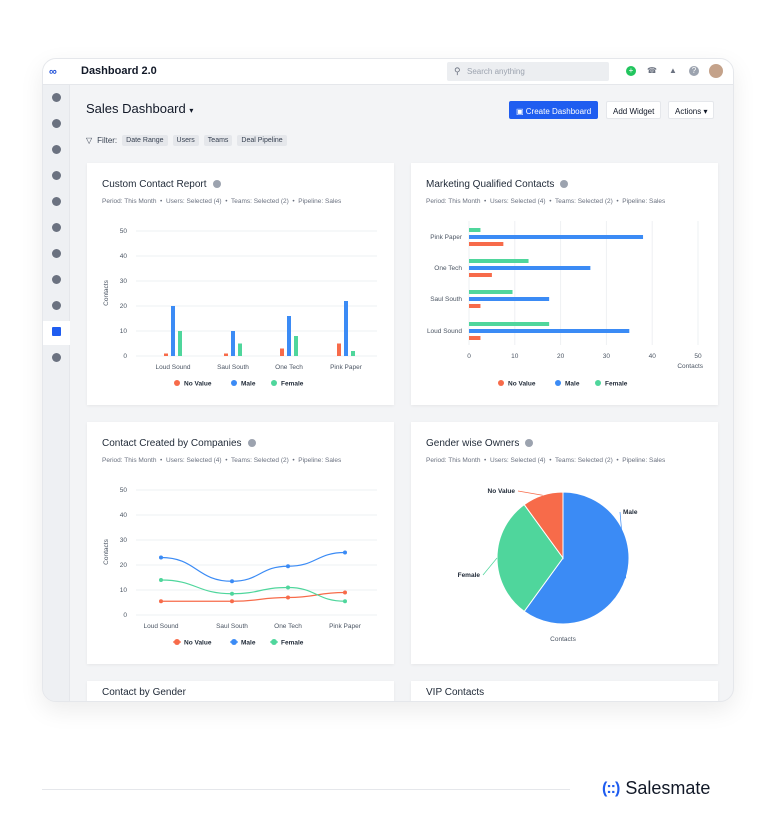  Describe the element at coordinates (124, 590) in the screenshot. I see `y-tick-label: 10` at that location.